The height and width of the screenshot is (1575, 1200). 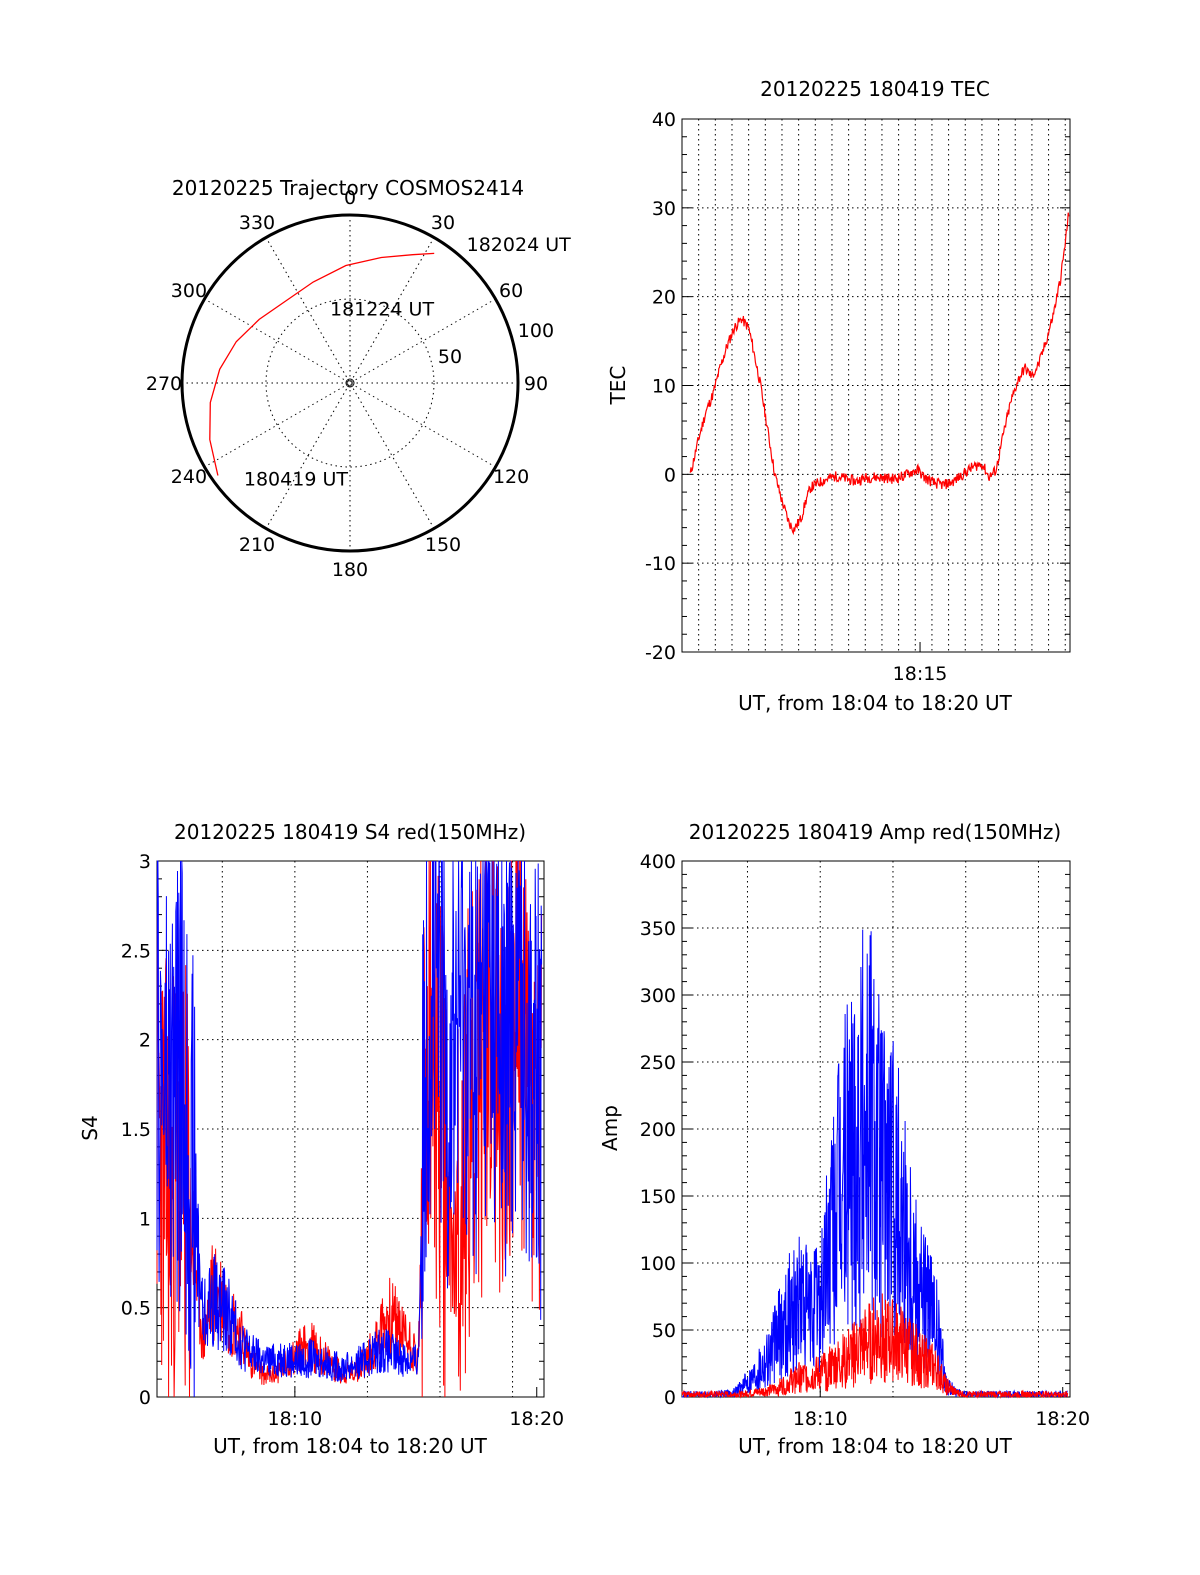 I want to click on amp-y-tick-label: 300, so click(x=658, y=996).